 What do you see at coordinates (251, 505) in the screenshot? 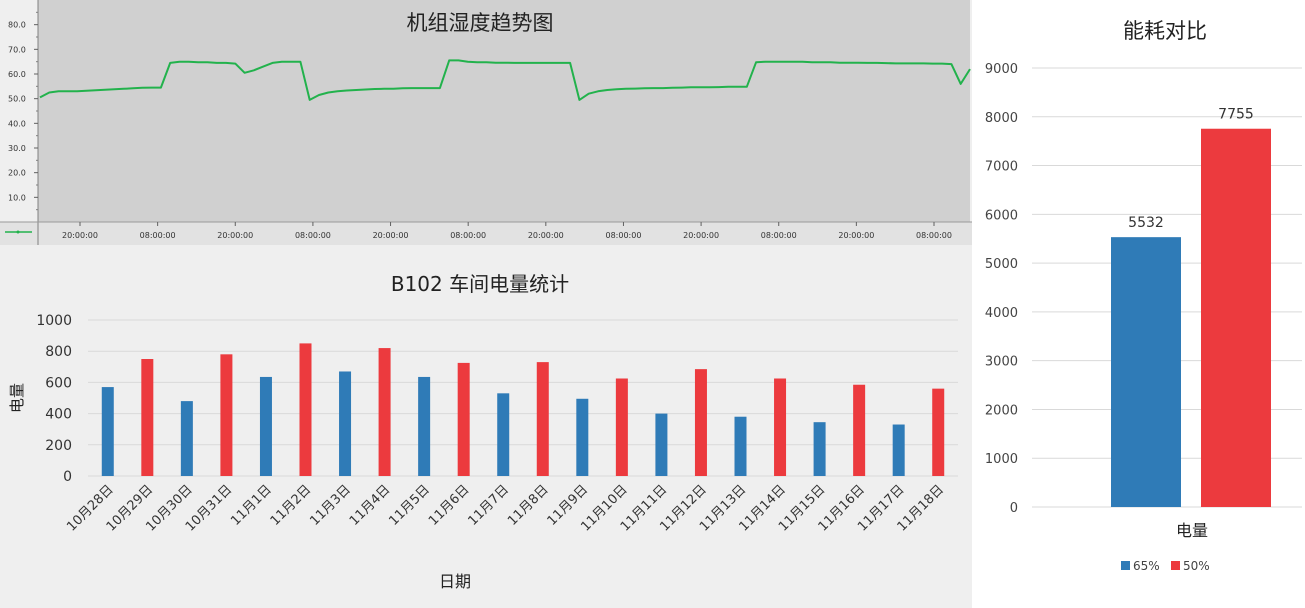
I see `daily-x-tick-label: 11月1日` at bounding box center [251, 505].